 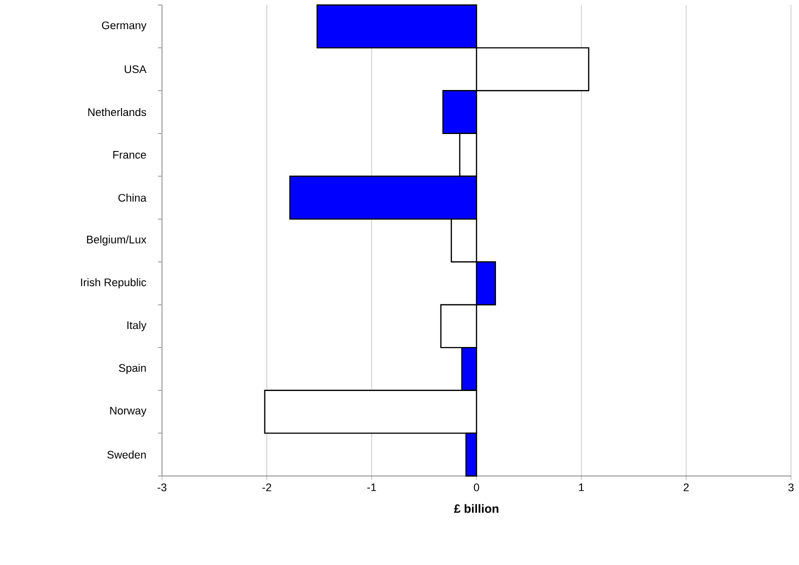 I want to click on y-tick-label: Norway, so click(x=128, y=411).